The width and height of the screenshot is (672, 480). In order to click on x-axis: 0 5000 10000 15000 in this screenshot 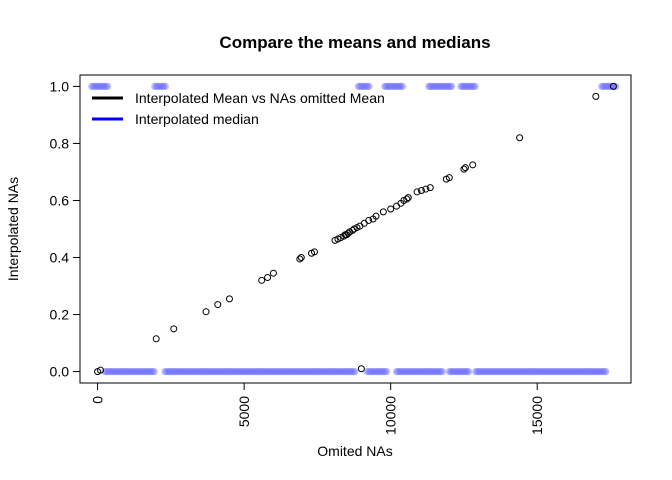, I will do `click(317, 408)`.